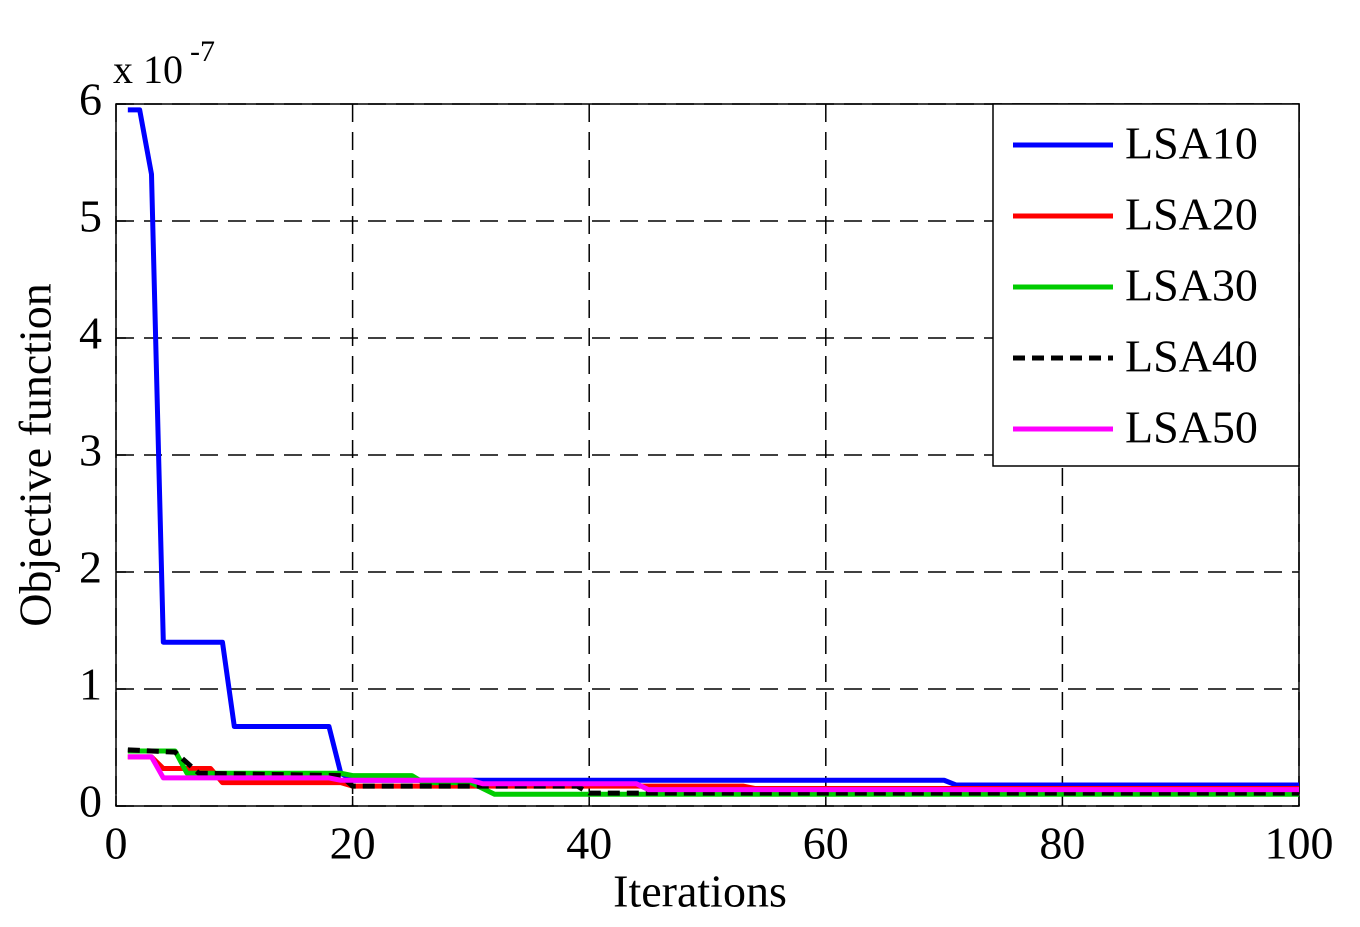 The image size is (1360, 927). I want to click on x-tick-label: 40, so click(589, 843).